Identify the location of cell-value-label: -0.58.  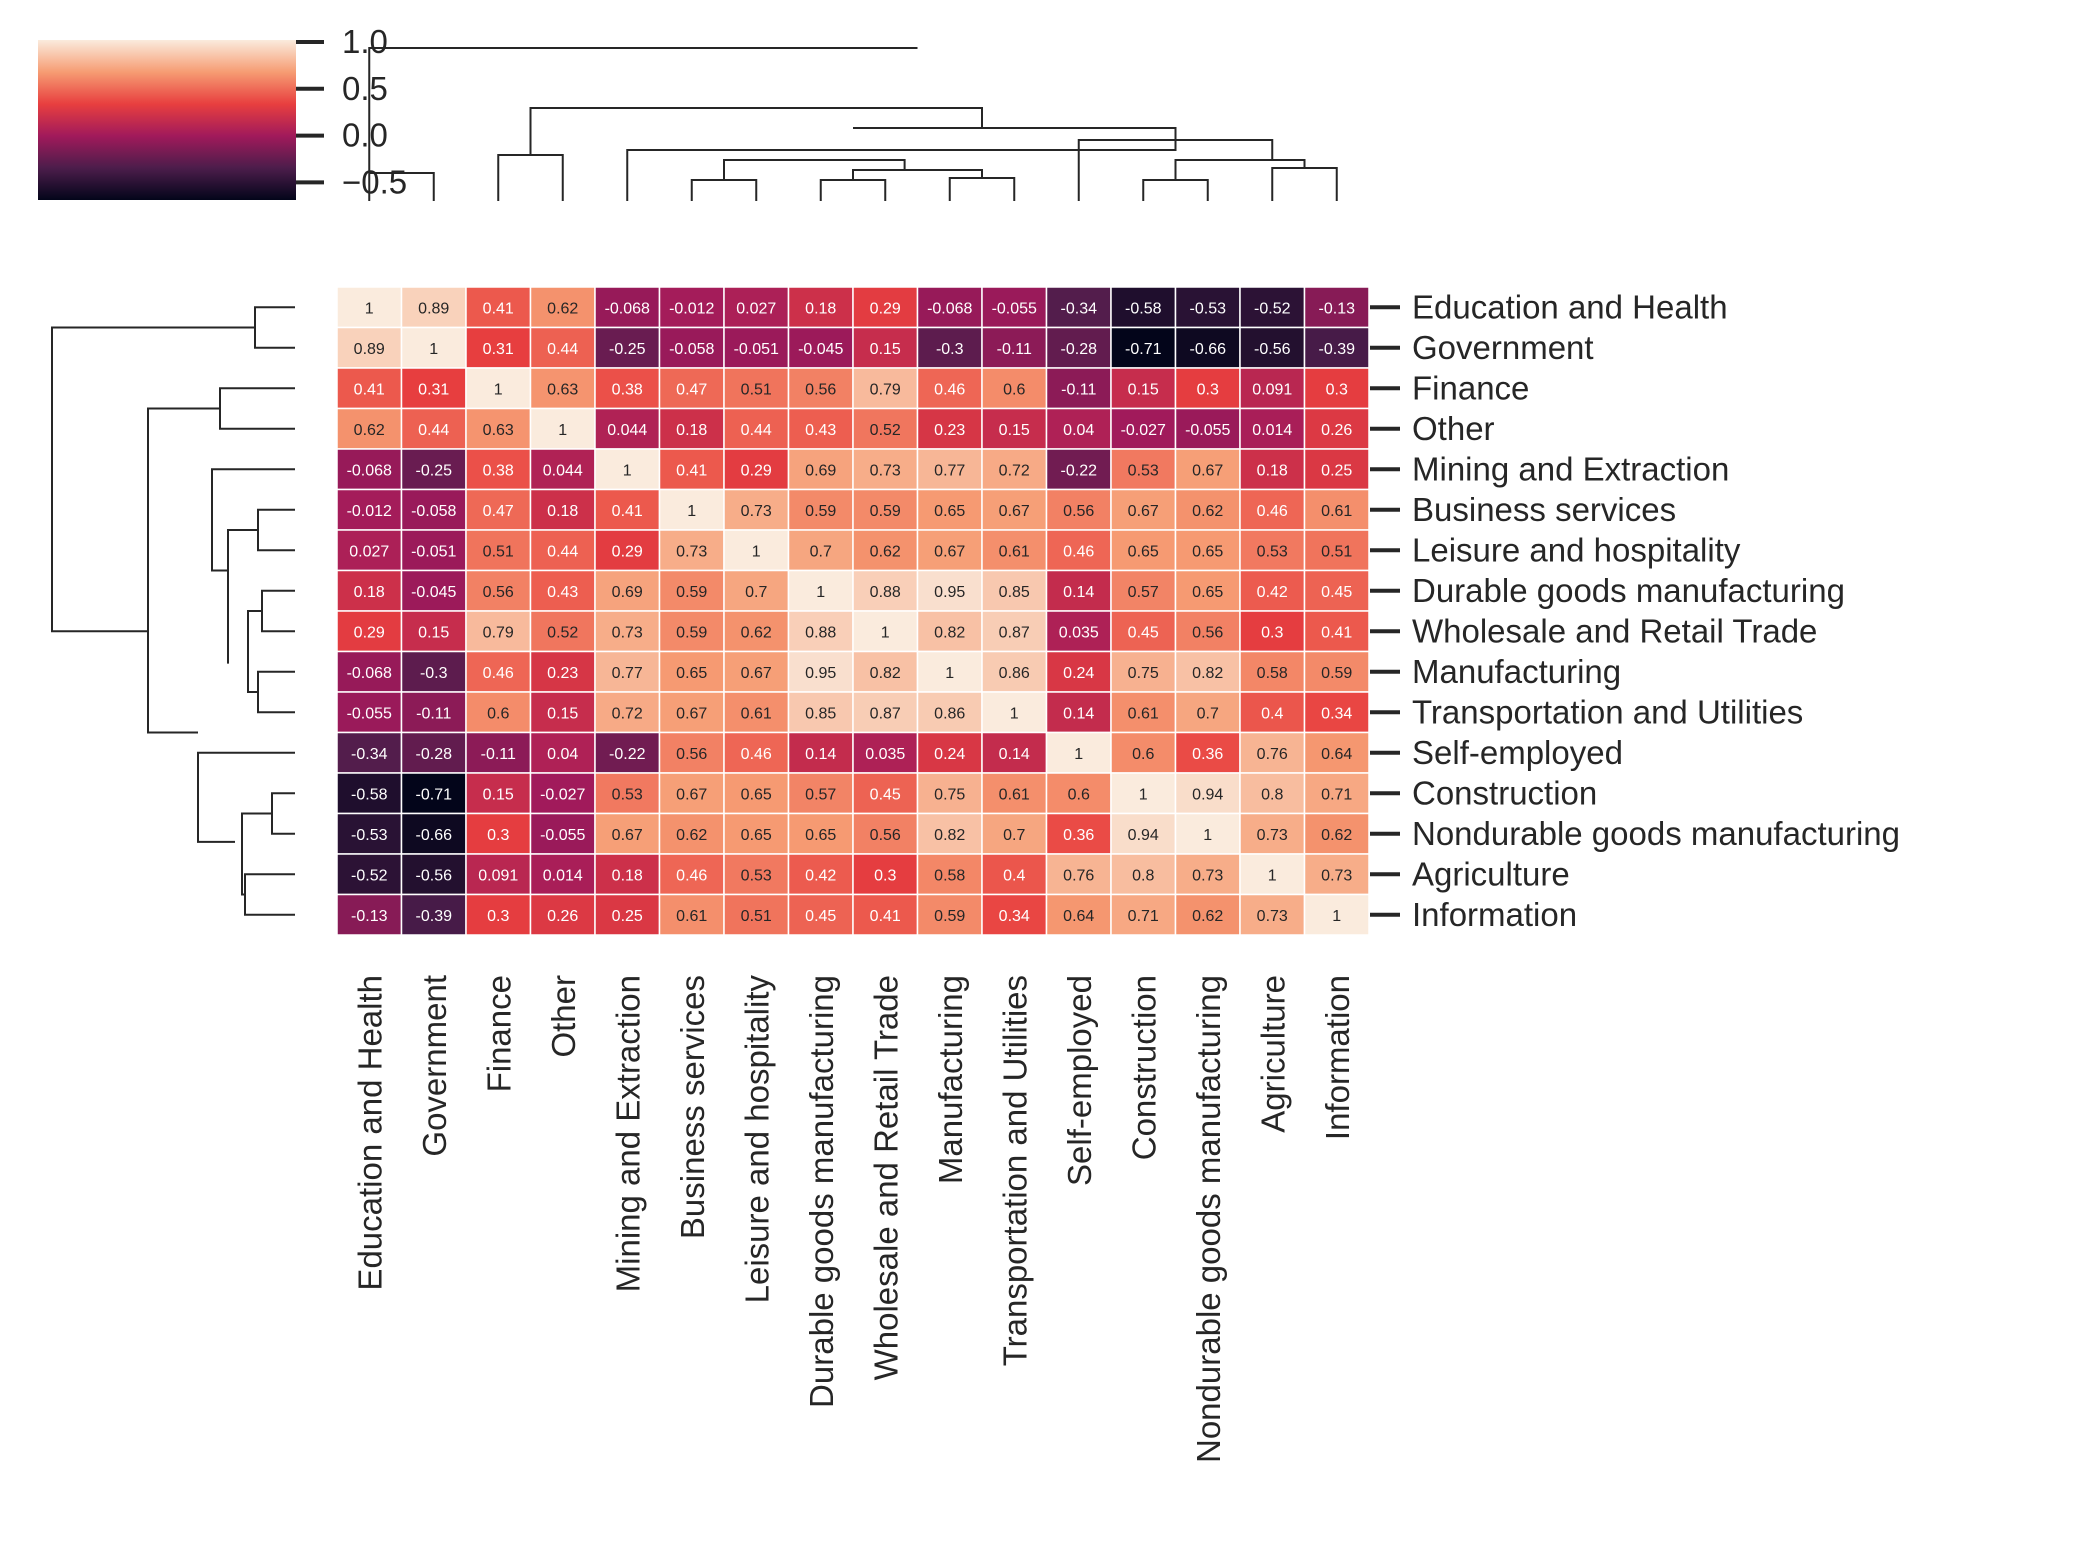
(1143, 308).